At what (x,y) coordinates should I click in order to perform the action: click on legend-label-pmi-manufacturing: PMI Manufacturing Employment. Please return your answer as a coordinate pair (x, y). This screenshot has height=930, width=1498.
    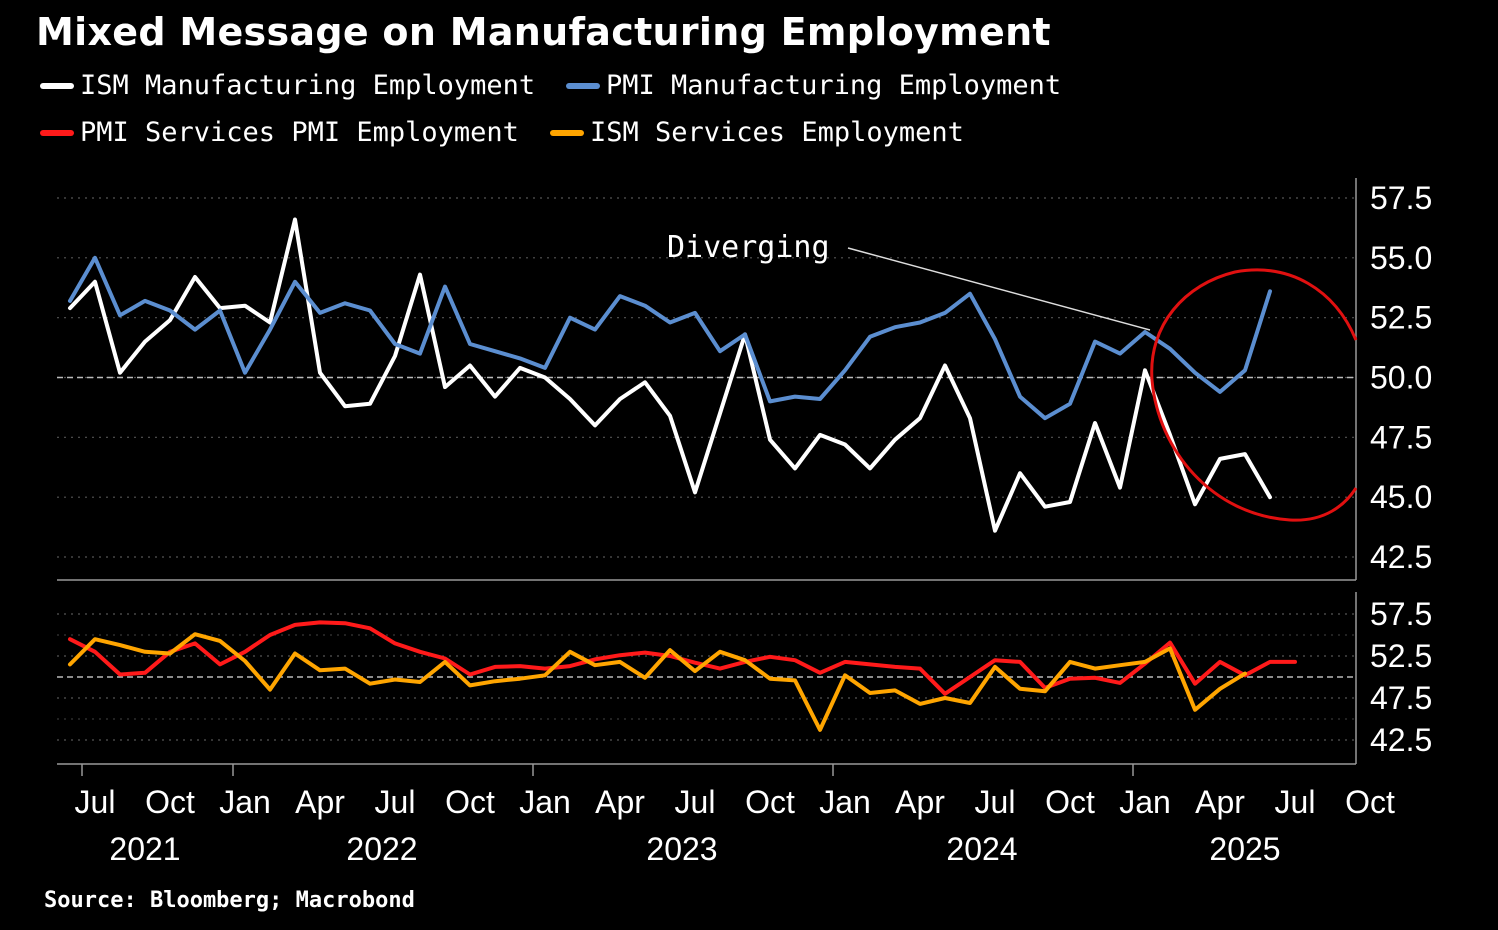
    Looking at the image, I should click on (834, 85).